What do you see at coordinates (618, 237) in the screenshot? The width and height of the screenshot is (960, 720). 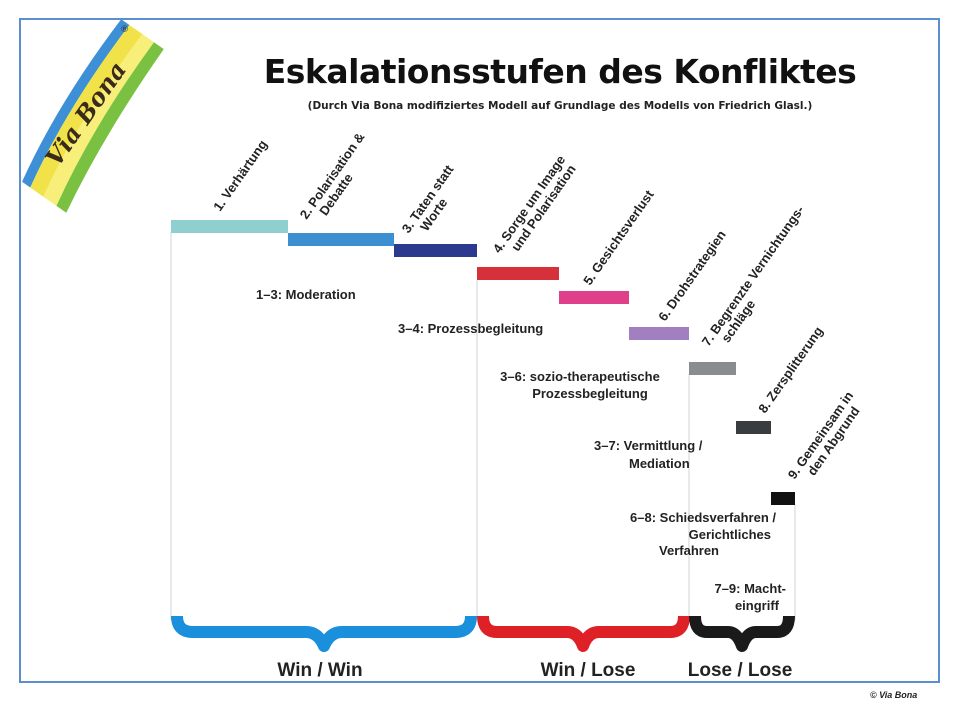 I see `stage-5-label: 5. Gesichtsverlust` at bounding box center [618, 237].